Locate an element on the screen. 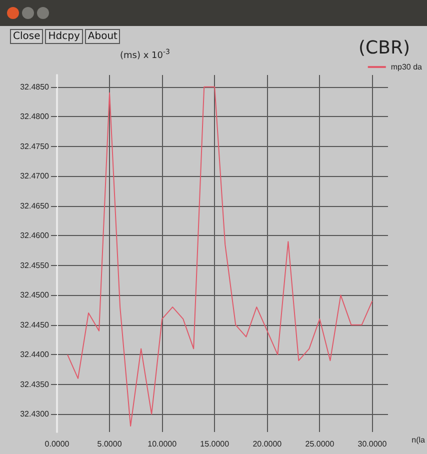 The image size is (427, 454). y-tick-label: 32.4750 is located at coordinates (35, 146).